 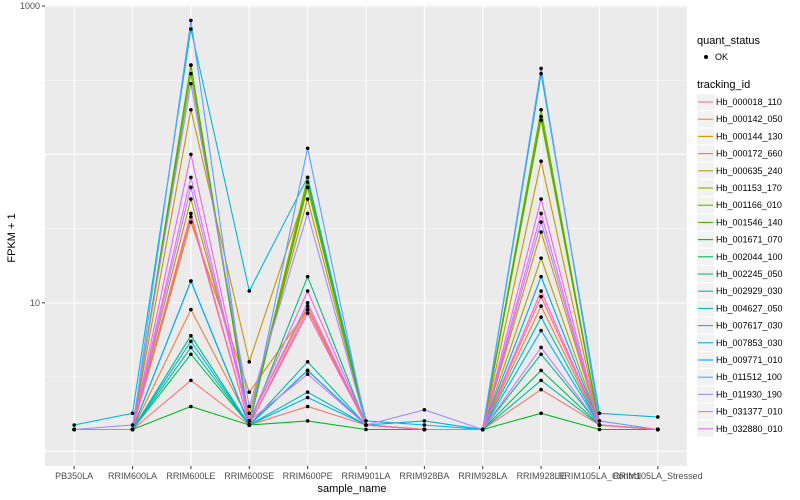 What do you see at coordinates (749, 154) in the screenshot?
I see `series-legend-label: Hb_000172_660` at bounding box center [749, 154].